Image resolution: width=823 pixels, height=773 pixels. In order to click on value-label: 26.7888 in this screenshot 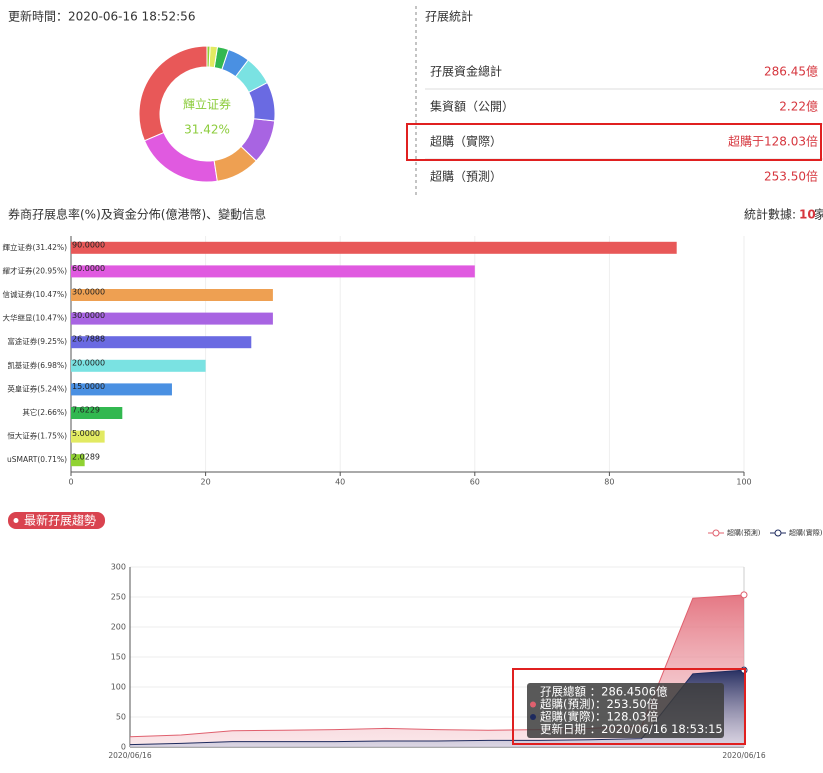, I will do `click(88, 339)`.